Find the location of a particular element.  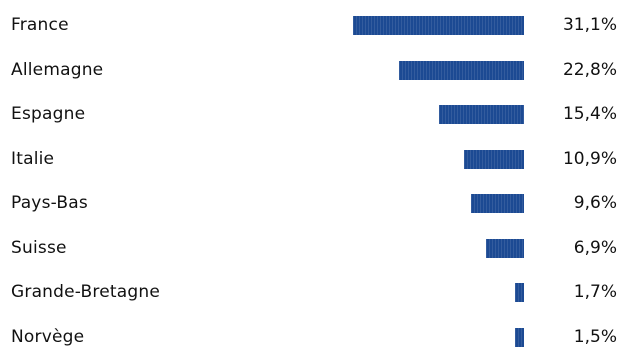

value-label: 1,7% is located at coordinates (595, 292).